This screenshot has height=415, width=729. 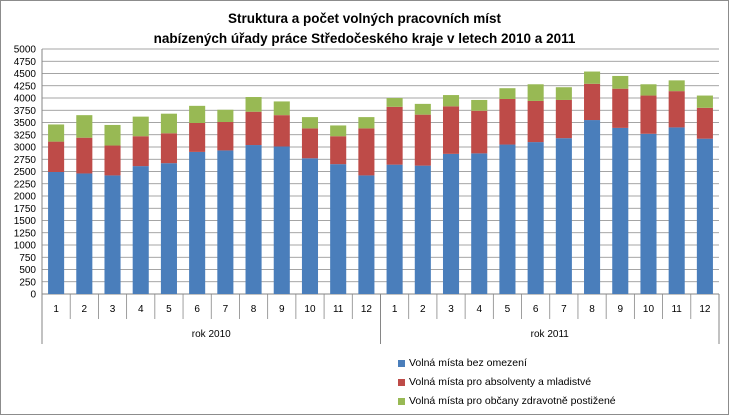 What do you see at coordinates (25, 123) in the screenshot?
I see `y-tick-label: 3500` at bounding box center [25, 123].